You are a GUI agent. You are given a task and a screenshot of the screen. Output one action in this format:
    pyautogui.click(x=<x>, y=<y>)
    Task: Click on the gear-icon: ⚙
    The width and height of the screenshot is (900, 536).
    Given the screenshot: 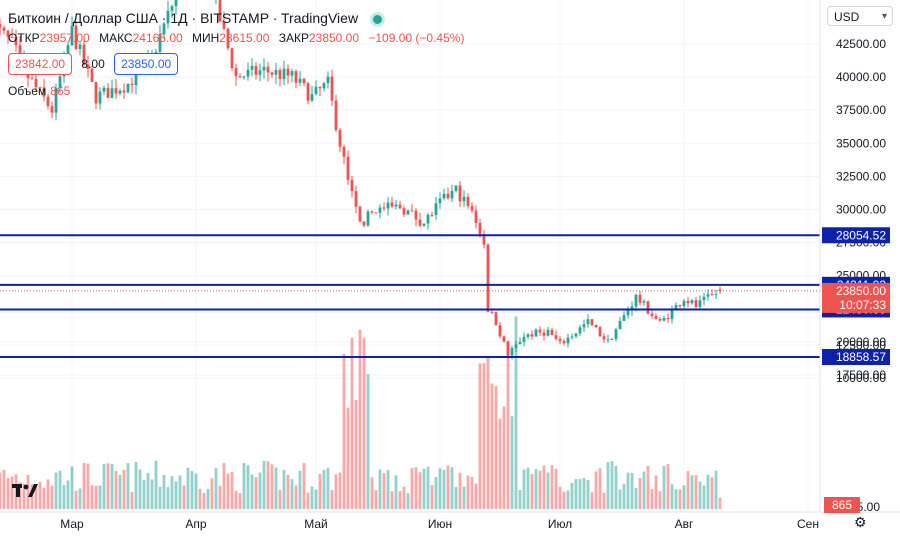 What is the action you would take?
    pyautogui.click(x=860, y=522)
    